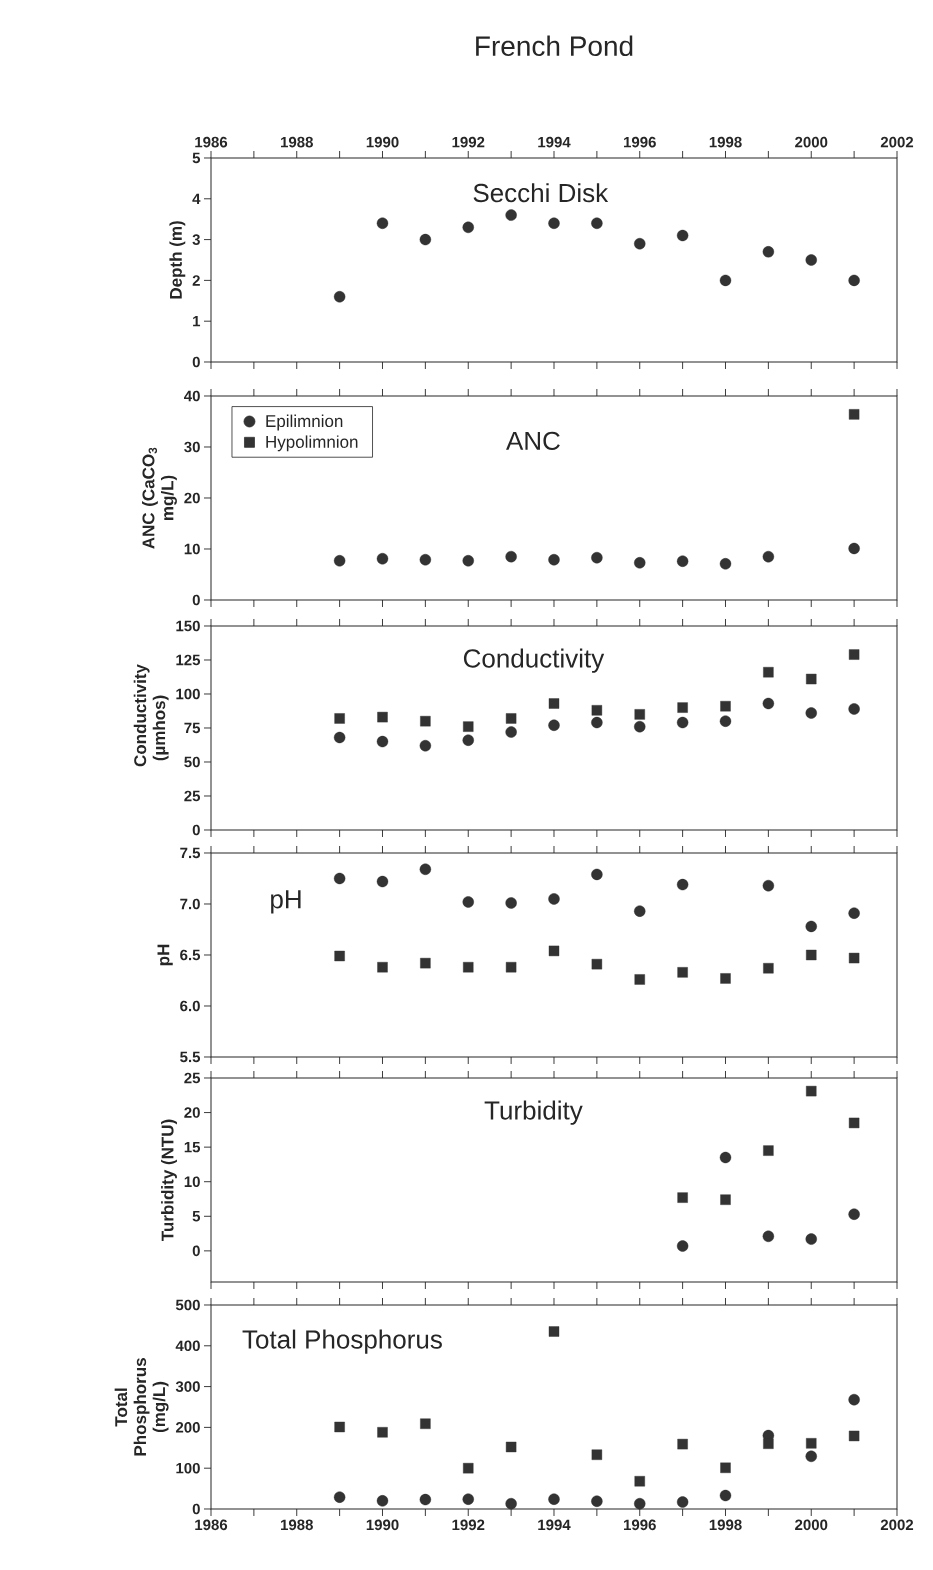 The image size is (933, 1570). What do you see at coordinates (342, 1341) in the screenshot?
I see `text: Total Phosphorus` at bounding box center [342, 1341].